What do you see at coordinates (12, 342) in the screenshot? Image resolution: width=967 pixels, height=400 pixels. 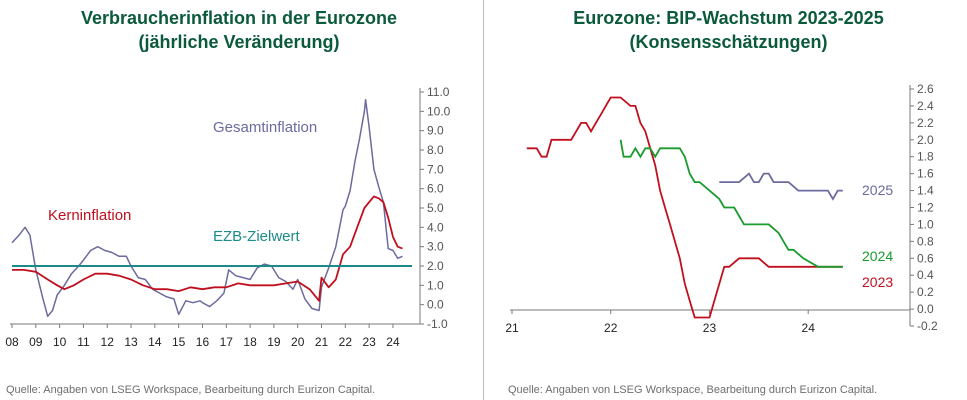 I see `x-tick-label: 08` at bounding box center [12, 342].